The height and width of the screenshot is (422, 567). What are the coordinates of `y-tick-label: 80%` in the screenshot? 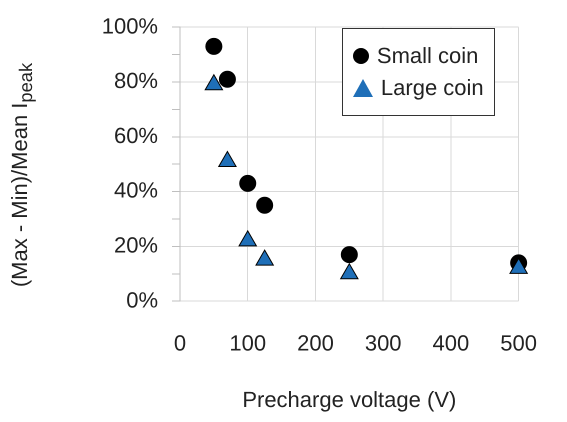 It's located at (136, 81).